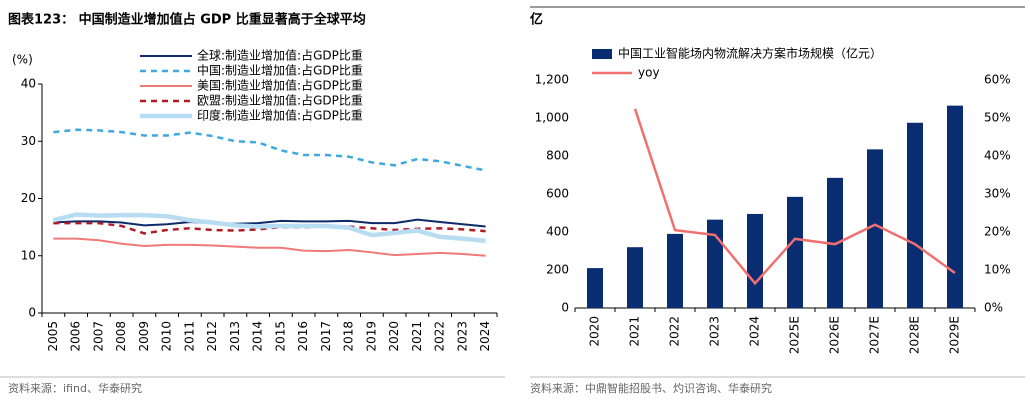  I want to click on y-tick-label: 400, so click(557, 232).